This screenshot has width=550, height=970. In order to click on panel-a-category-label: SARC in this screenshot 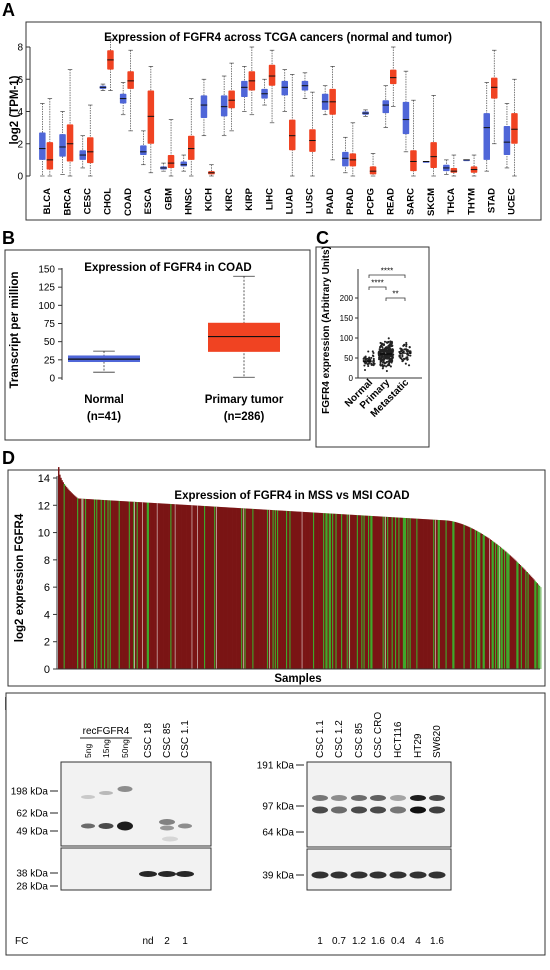, I will do `click(411, 201)`.